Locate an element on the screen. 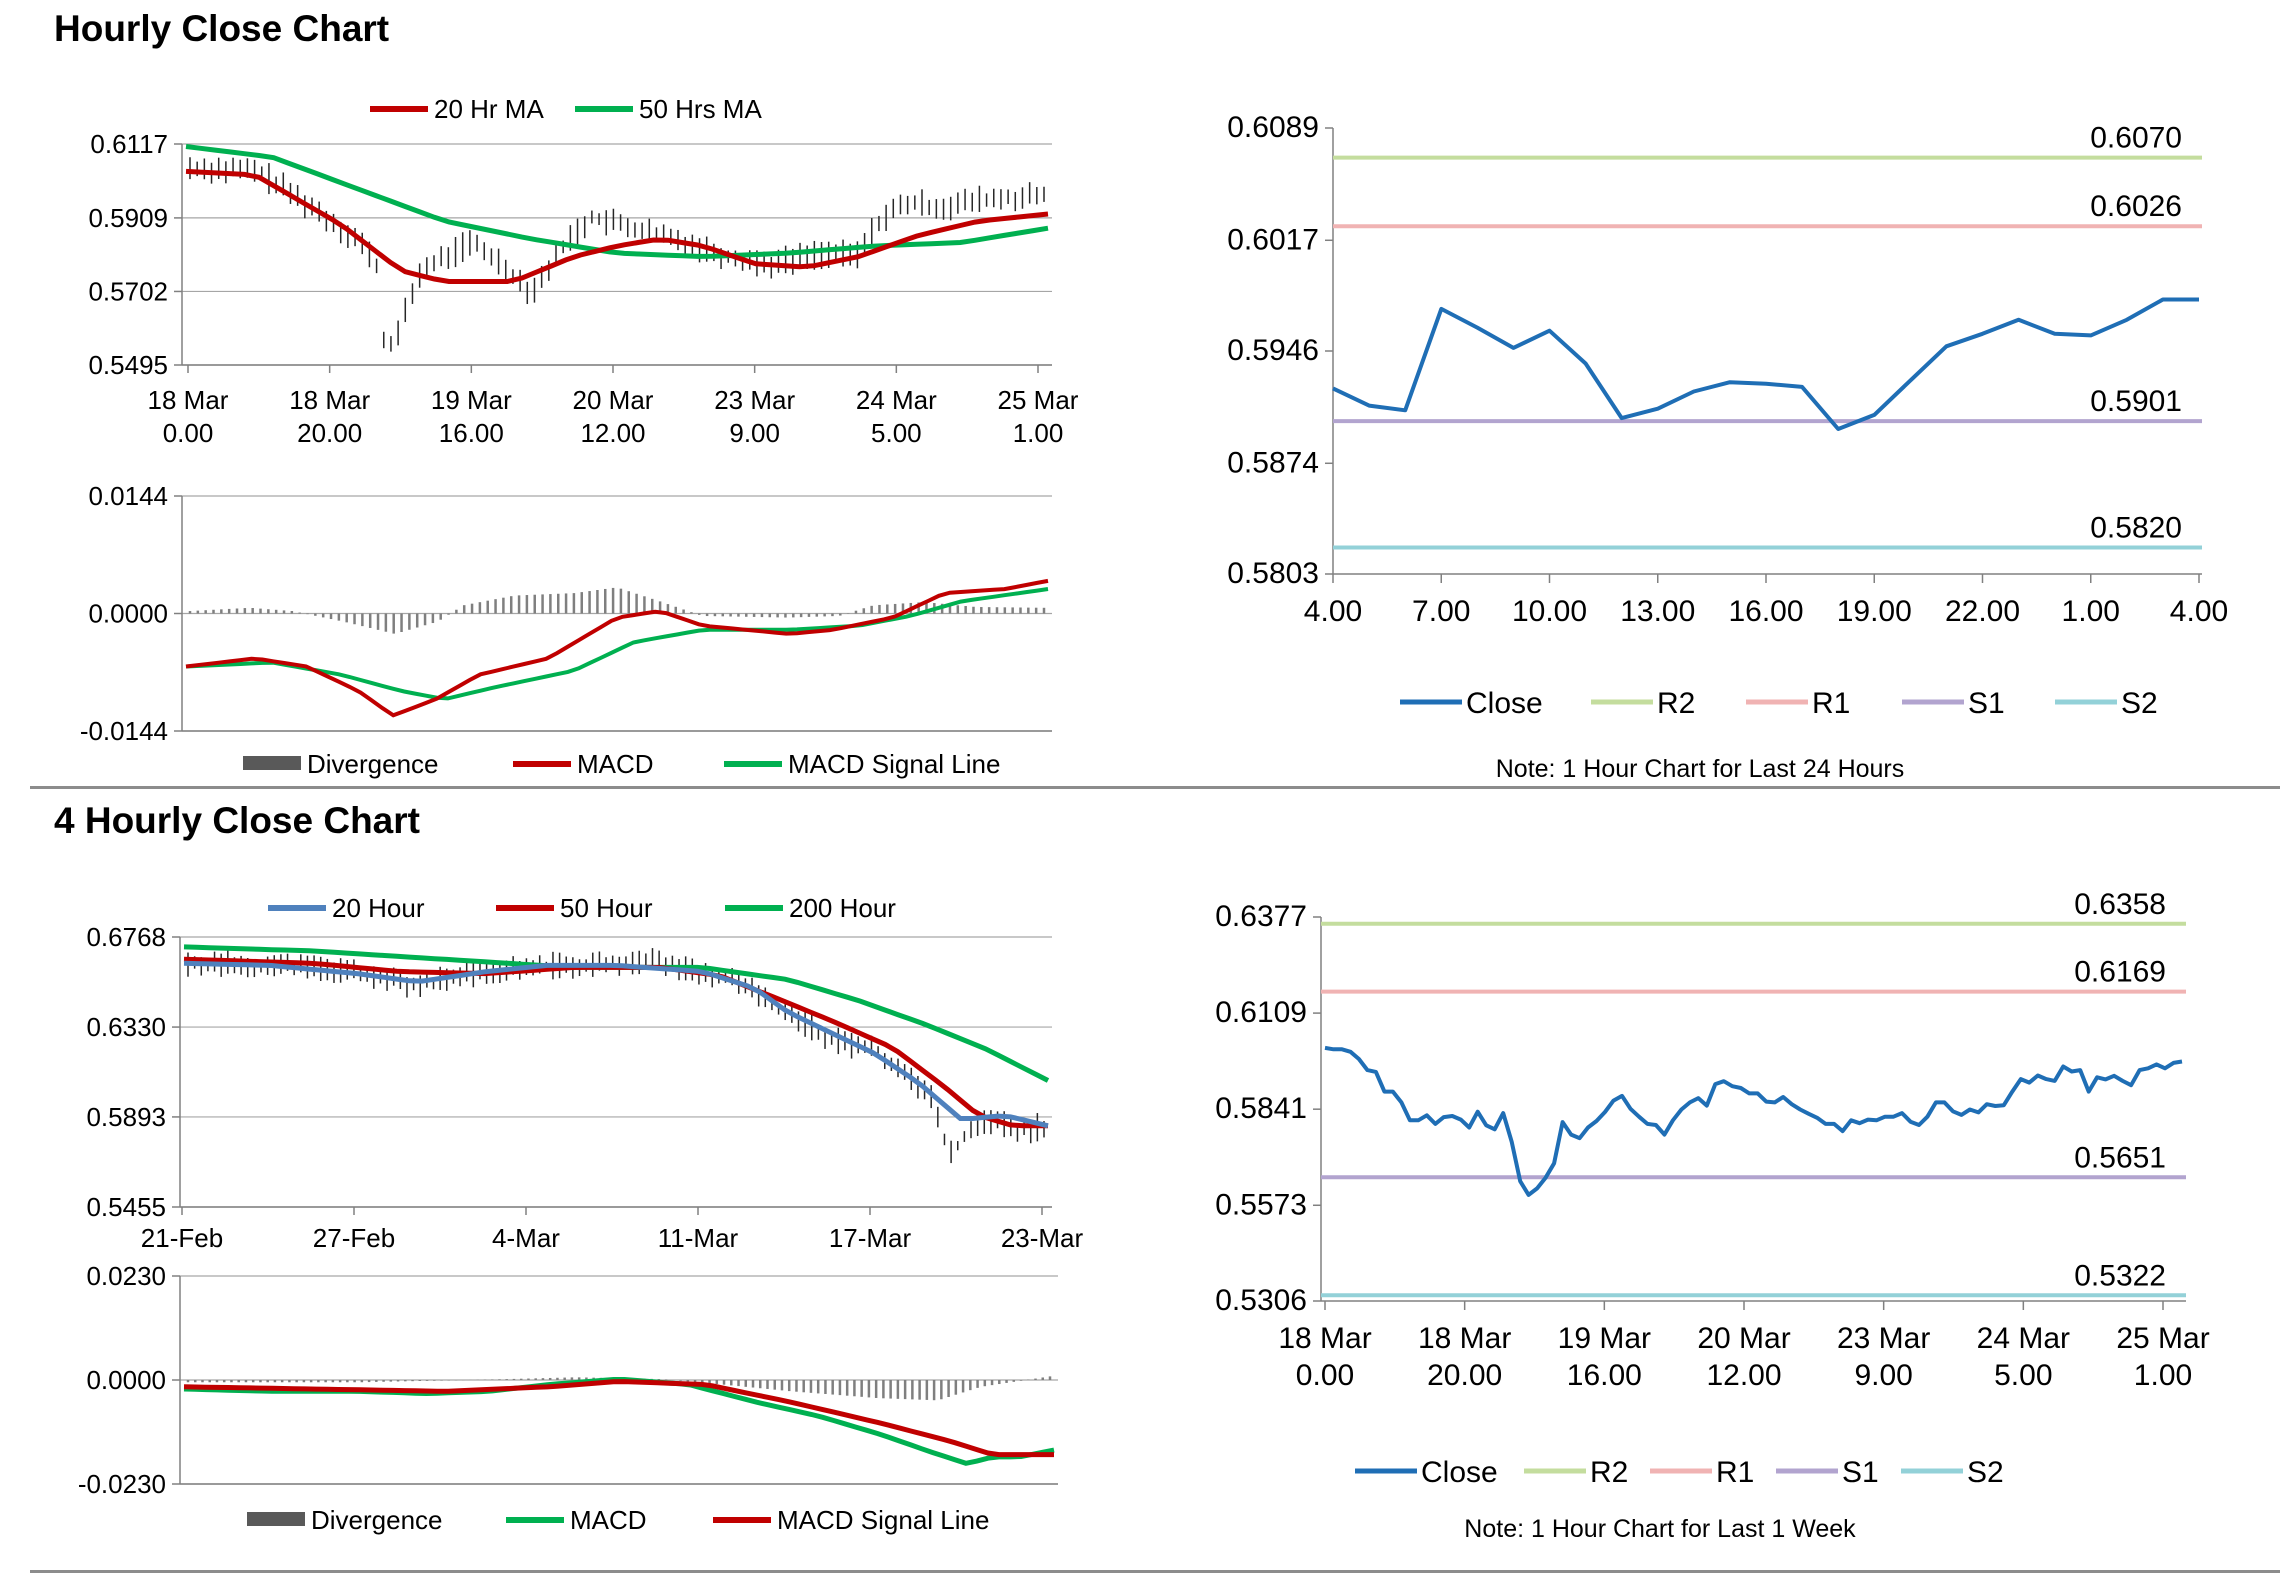 The height and width of the screenshot is (1577, 2291). four-hour-macd-legend-swatch is located at coordinates (276, 1519).